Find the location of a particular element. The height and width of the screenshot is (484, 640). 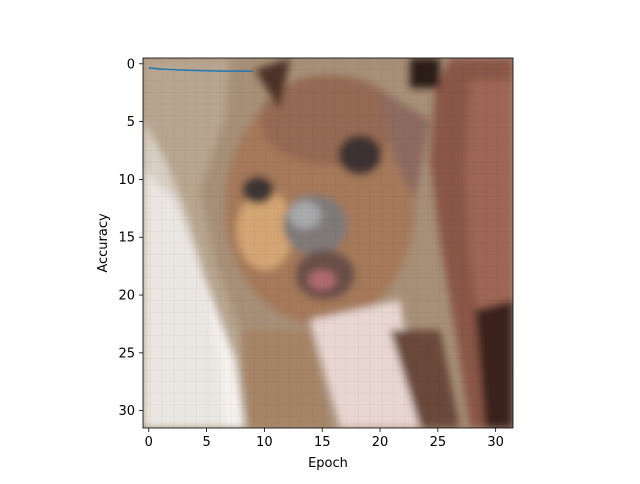

y-tick-label: 25 is located at coordinates (126, 353).